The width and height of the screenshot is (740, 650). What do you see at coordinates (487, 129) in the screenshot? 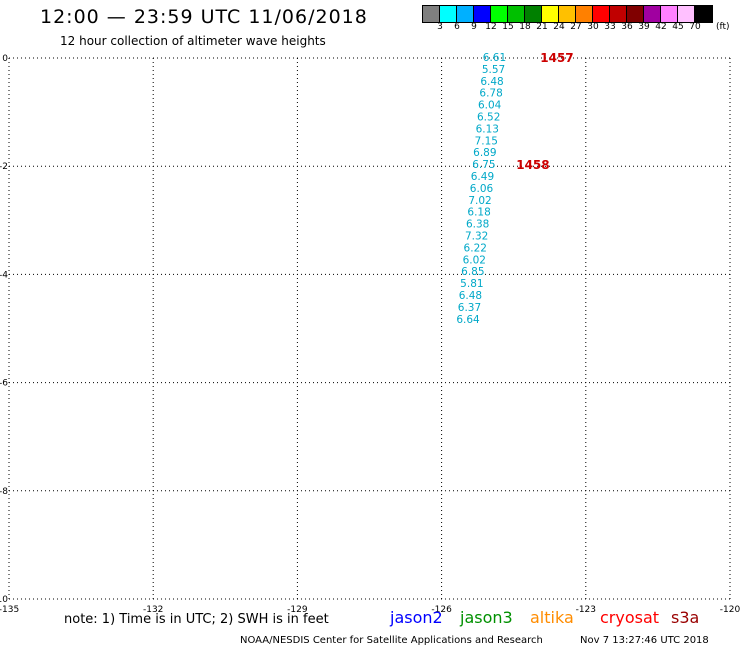
I see `wave-height-value: 6.13` at bounding box center [487, 129].